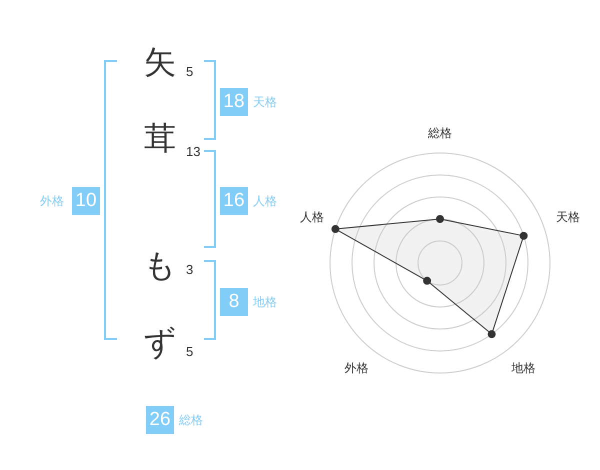 The width and height of the screenshot is (600, 470). What do you see at coordinates (312, 217) in the screenshot?
I see `spoke-label: 人格` at bounding box center [312, 217].